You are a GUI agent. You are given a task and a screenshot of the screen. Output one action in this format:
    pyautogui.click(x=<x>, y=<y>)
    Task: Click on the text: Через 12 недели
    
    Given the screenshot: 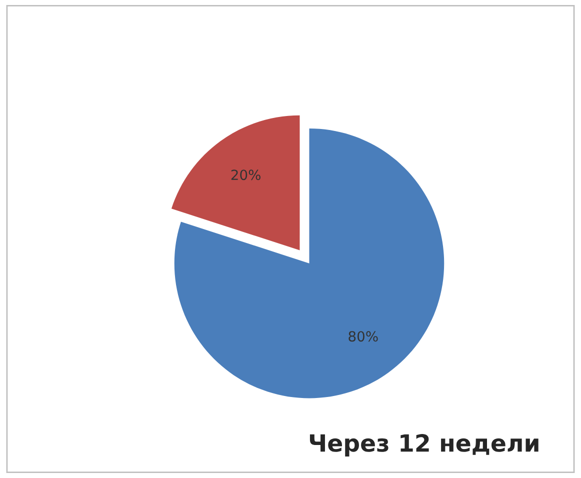 What is the action you would take?
    pyautogui.click(x=424, y=445)
    